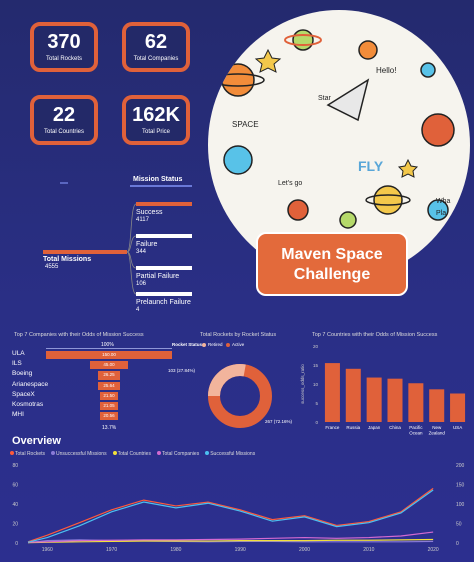 The height and width of the screenshot is (562, 474). I want to click on x-tick-label: 1980, so click(175, 550).